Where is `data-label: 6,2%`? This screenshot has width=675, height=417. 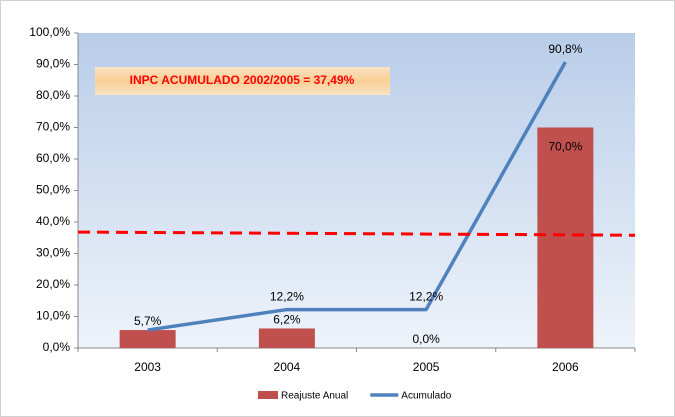
data-label: 6,2% is located at coordinates (287, 320).